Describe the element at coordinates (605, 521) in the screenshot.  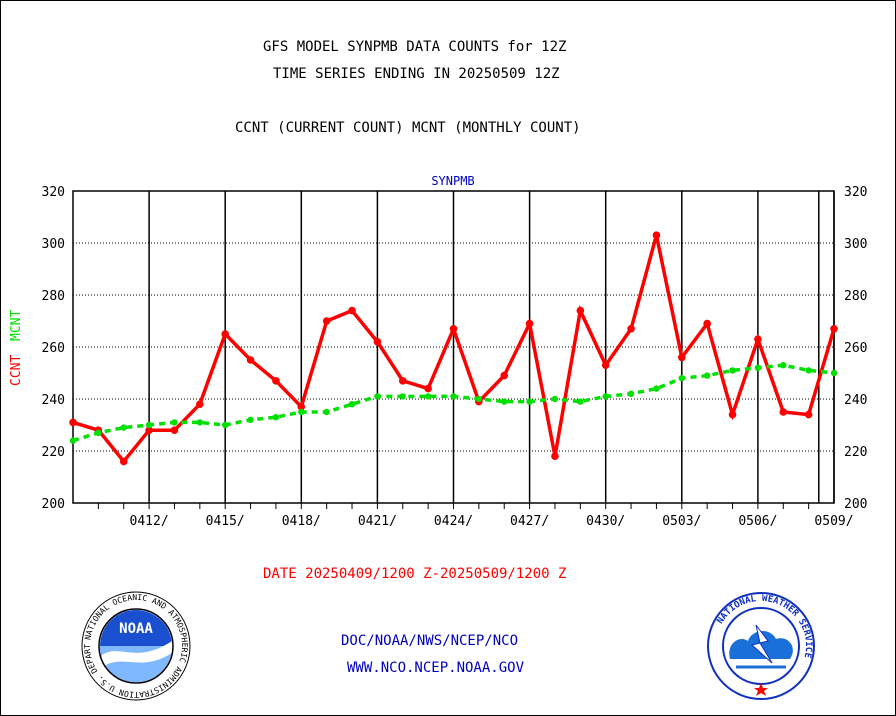
I see `x-tick-label: 0430/` at that location.